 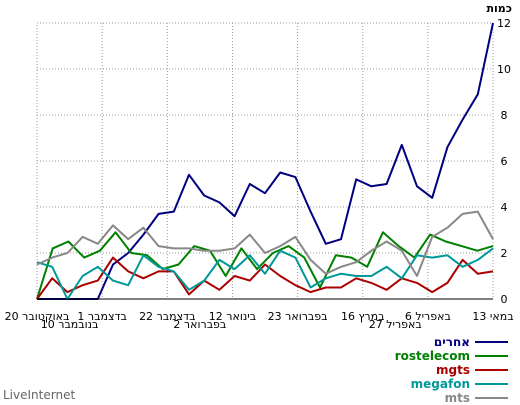 What do you see at coordinates (504, 299) in the screenshot?
I see `y-tick-label: 0` at bounding box center [504, 299].